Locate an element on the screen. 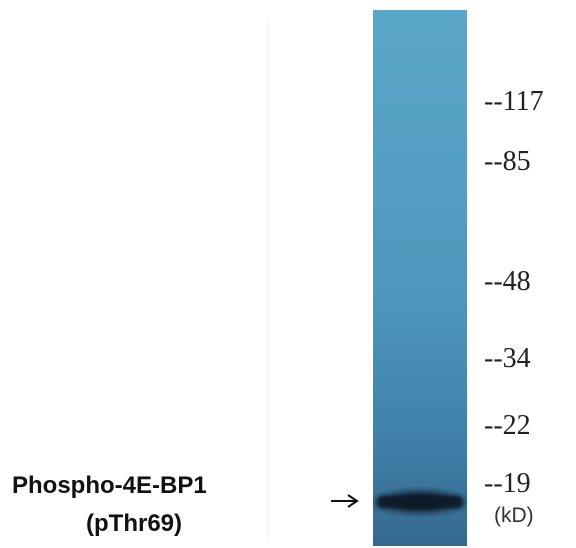  marker-22: --22 is located at coordinates (507, 425).